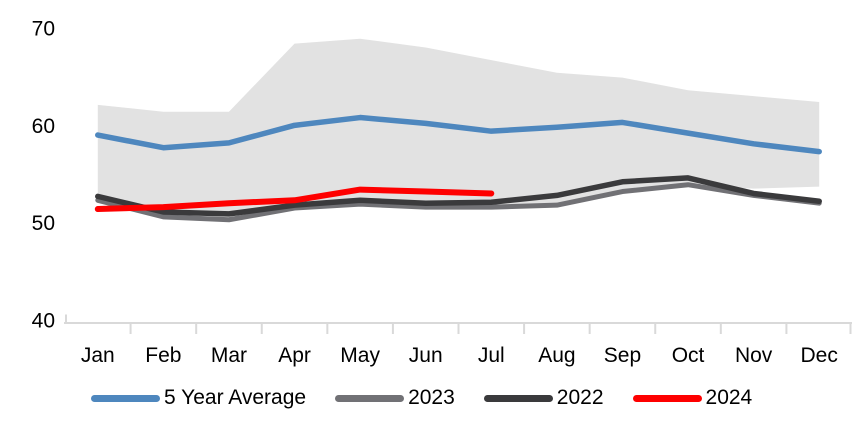  Describe the element at coordinates (360, 355) in the screenshot. I see `x-axis-label: May` at that location.